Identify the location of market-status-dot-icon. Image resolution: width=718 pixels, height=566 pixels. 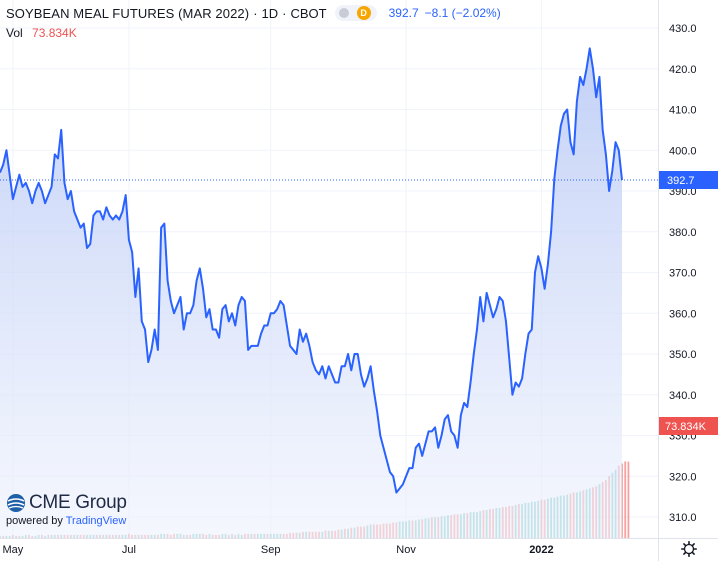
(343, 13).